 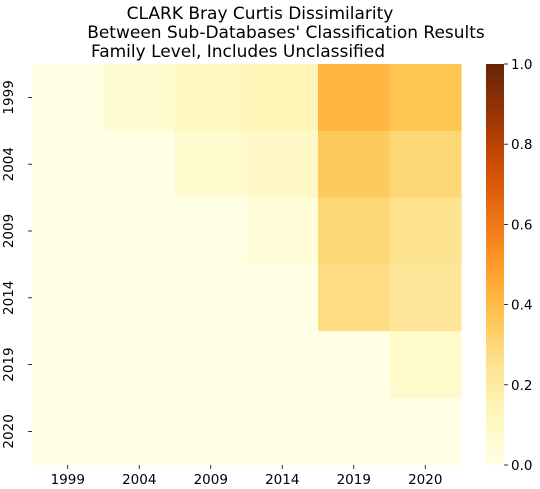 What do you see at coordinates (354, 231) in the screenshot?
I see `heatmap-cell-2009-2019` at bounding box center [354, 231].